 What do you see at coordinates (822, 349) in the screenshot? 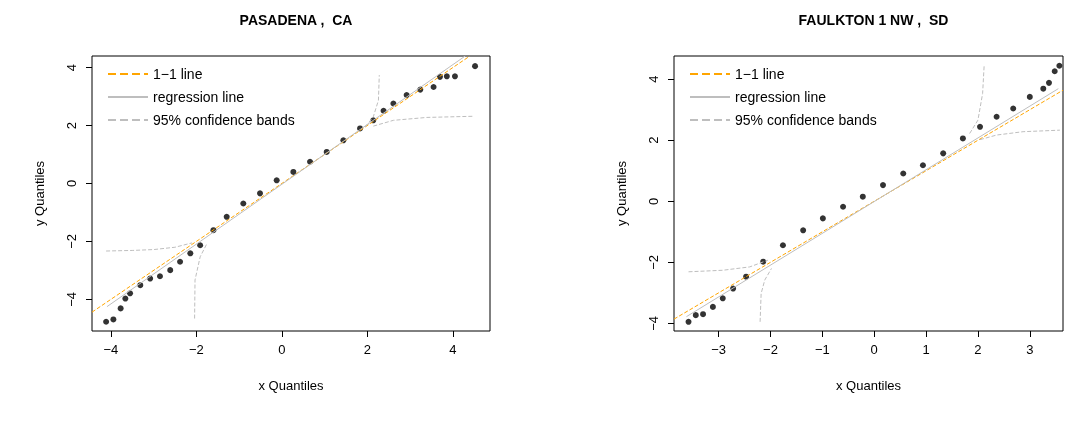
I see `x-tick-label: −1` at bounding box center [822, 349].